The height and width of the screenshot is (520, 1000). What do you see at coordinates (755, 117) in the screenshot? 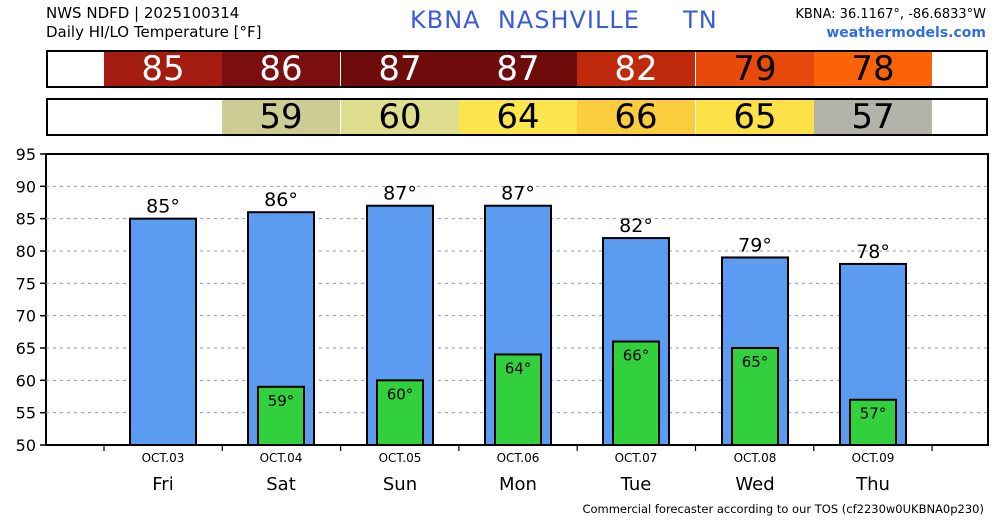
I see `low-temp-cell: 65` at bounding box center [755, 117].